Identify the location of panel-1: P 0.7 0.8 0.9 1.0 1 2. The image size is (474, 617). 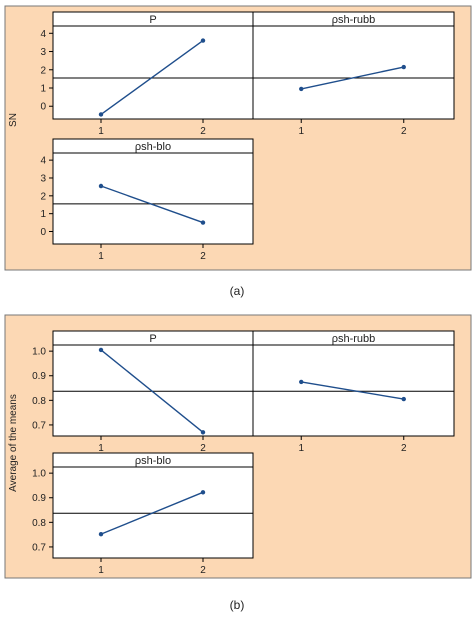
(143, 392).